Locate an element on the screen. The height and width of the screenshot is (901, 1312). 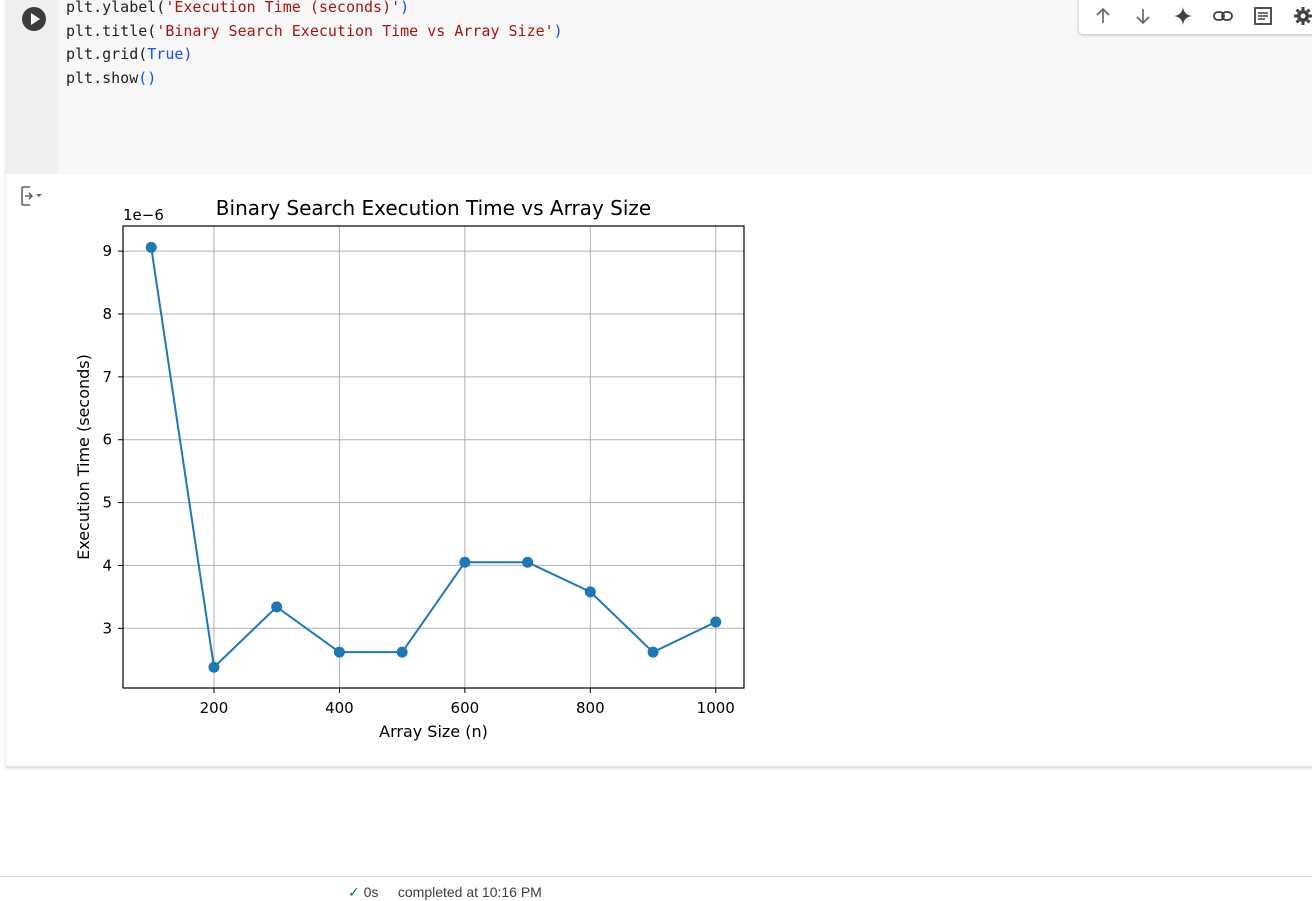
status-text: ✓ 0s completed at 10:16 PM is located at coordinates (445, 892).